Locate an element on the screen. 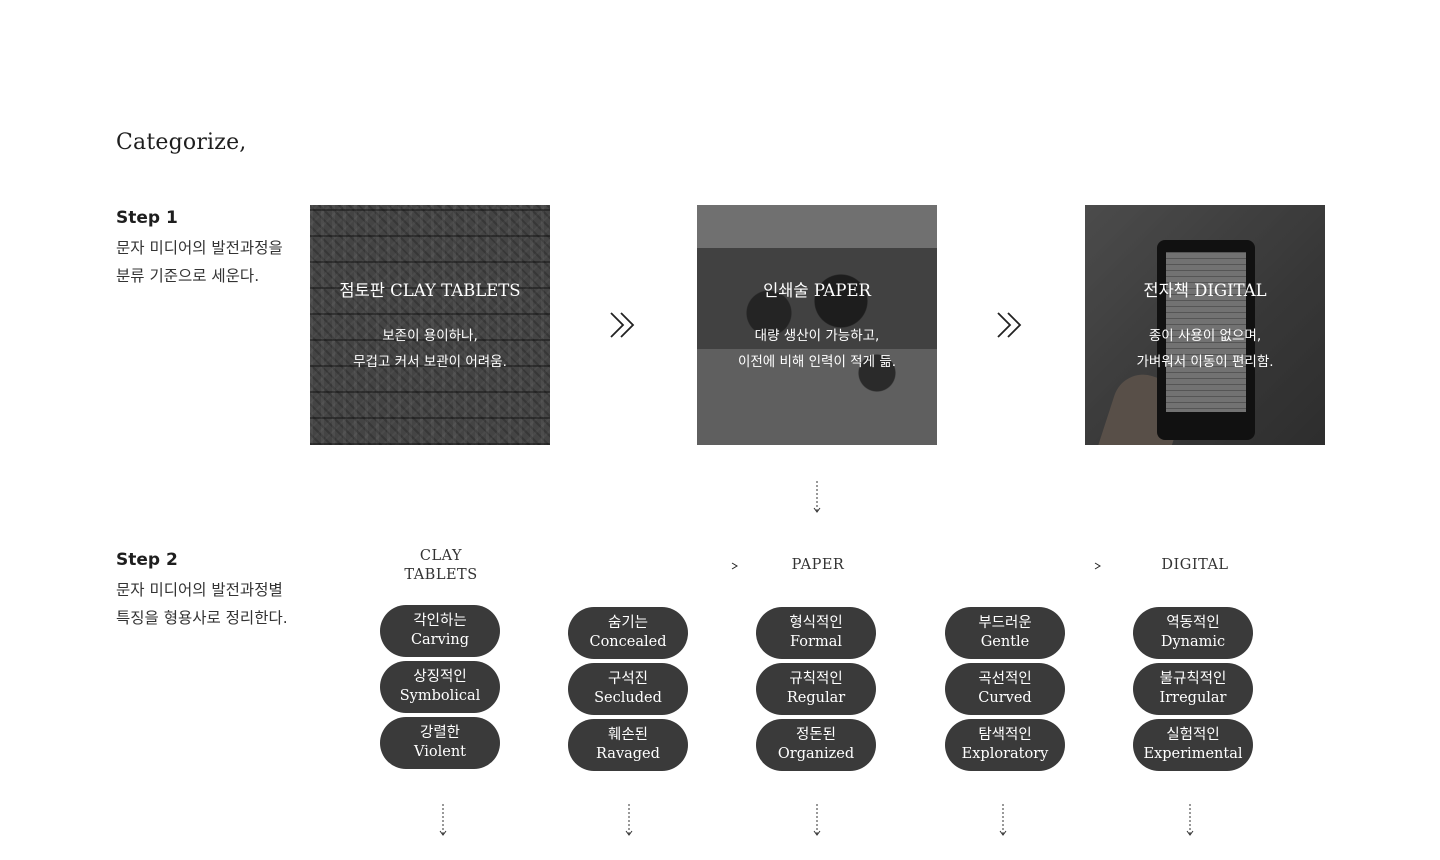 The image size is (1440, 860). adjective-pill: 불규칙적인 Irregular is located at coordinates (1193, 689).